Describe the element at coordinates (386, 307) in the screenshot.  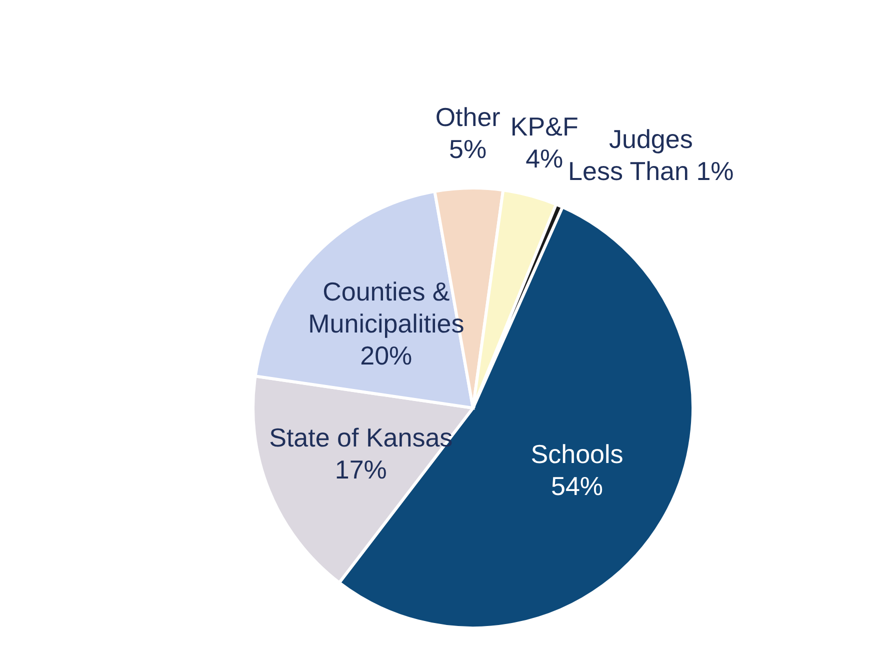
I see `slice-label: Counties & Municipalities` at that location.